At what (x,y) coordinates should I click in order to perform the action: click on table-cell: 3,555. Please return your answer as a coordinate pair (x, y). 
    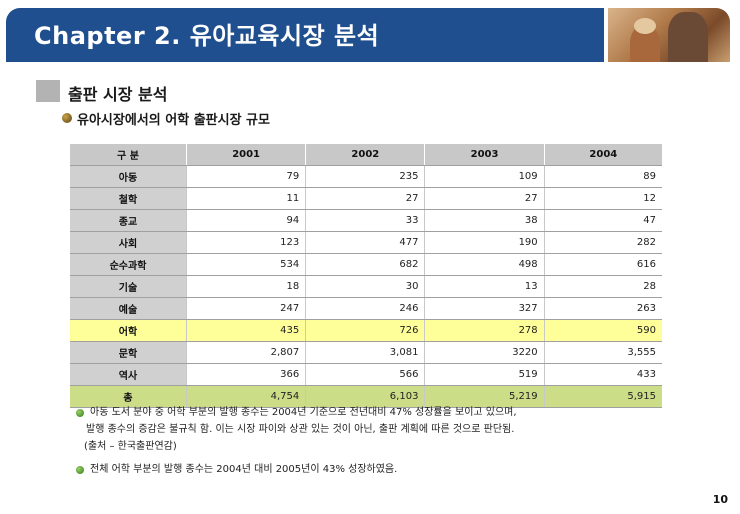
    Looking at the image, I should click on (602, 352).